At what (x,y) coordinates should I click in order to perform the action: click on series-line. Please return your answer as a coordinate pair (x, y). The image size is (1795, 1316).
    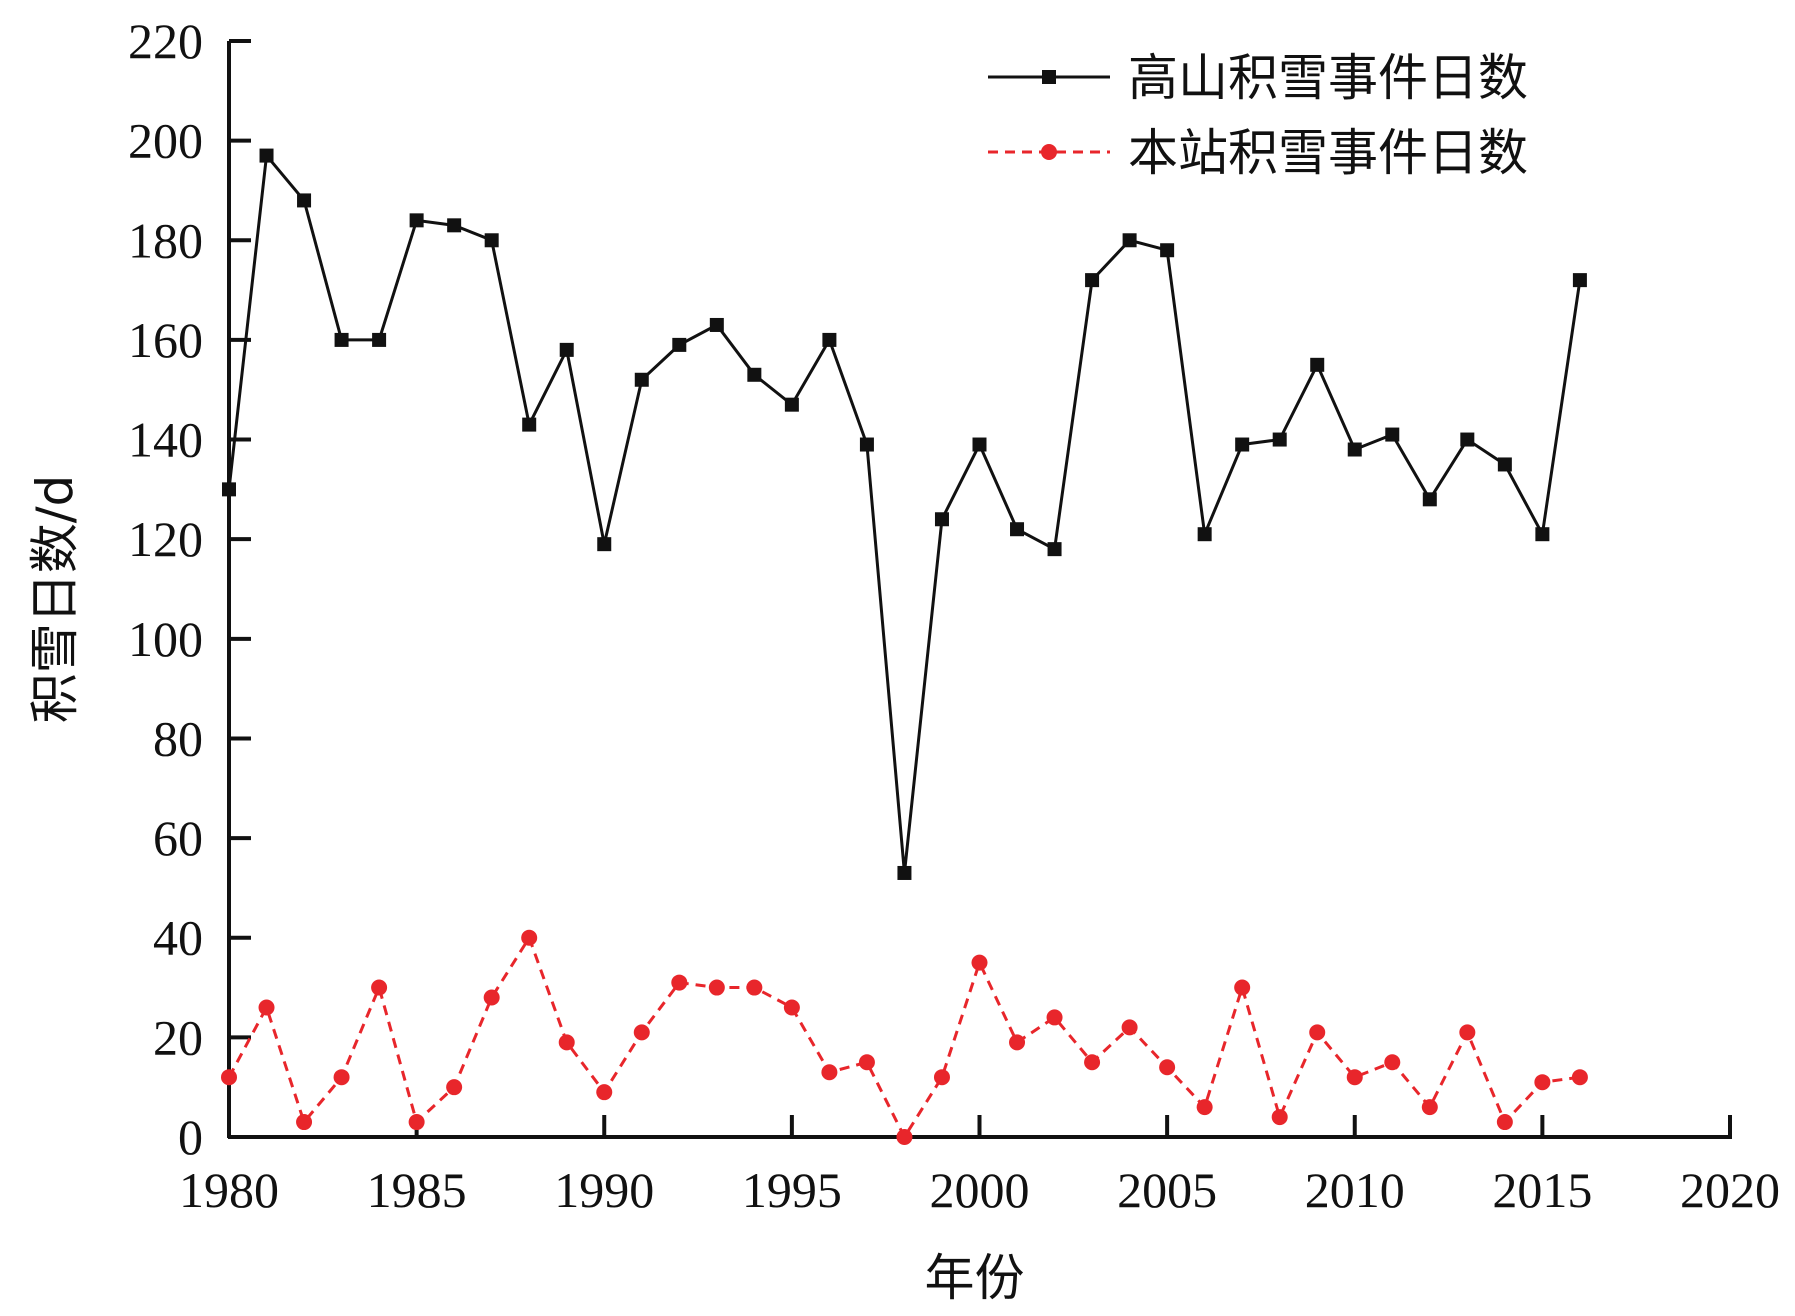
    Looking at the image, I should click on (904, 1037).